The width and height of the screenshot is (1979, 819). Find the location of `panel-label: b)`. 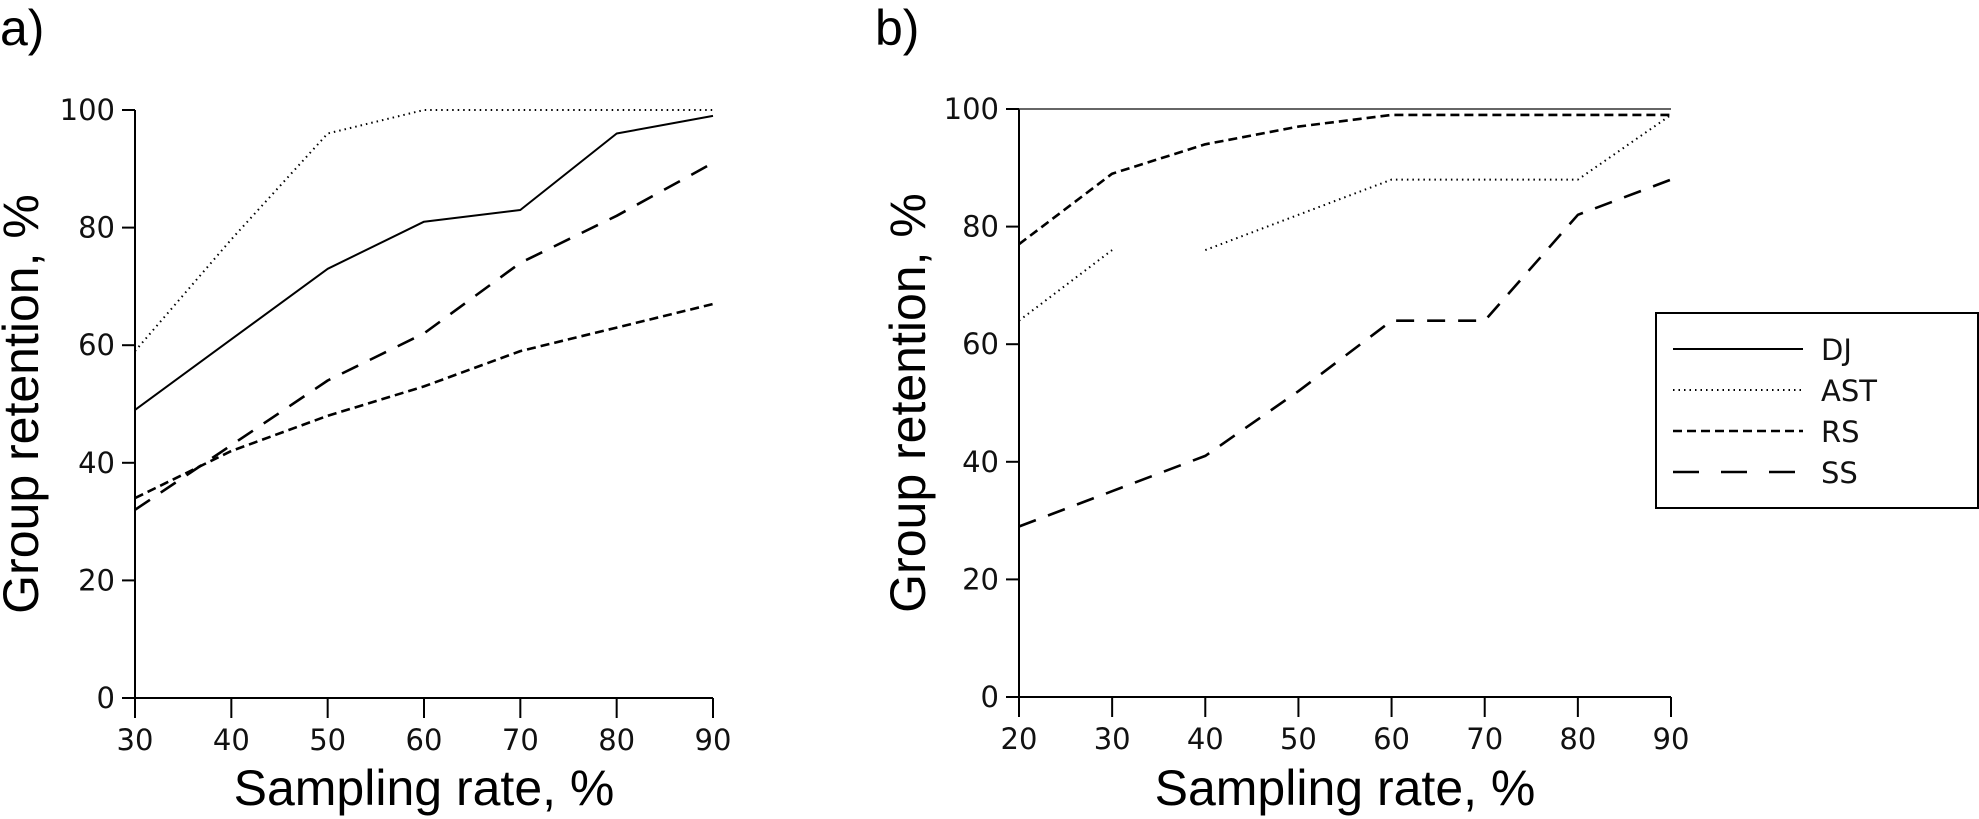

panel-label: b) is located at coordinates (897, 28).